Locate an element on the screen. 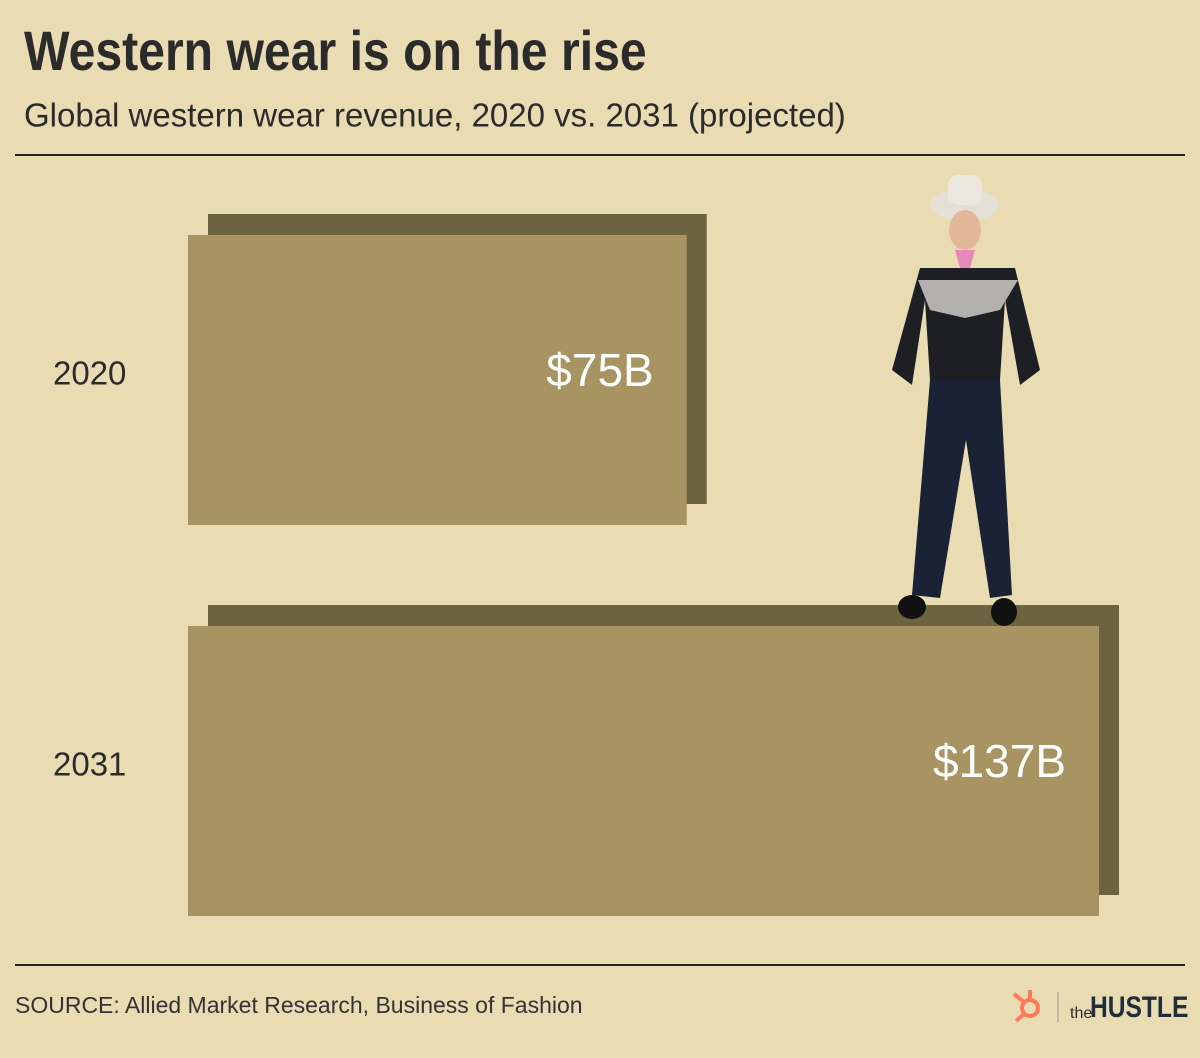 The image size is (1200, 1058). head is located at coordinates (965, 230).